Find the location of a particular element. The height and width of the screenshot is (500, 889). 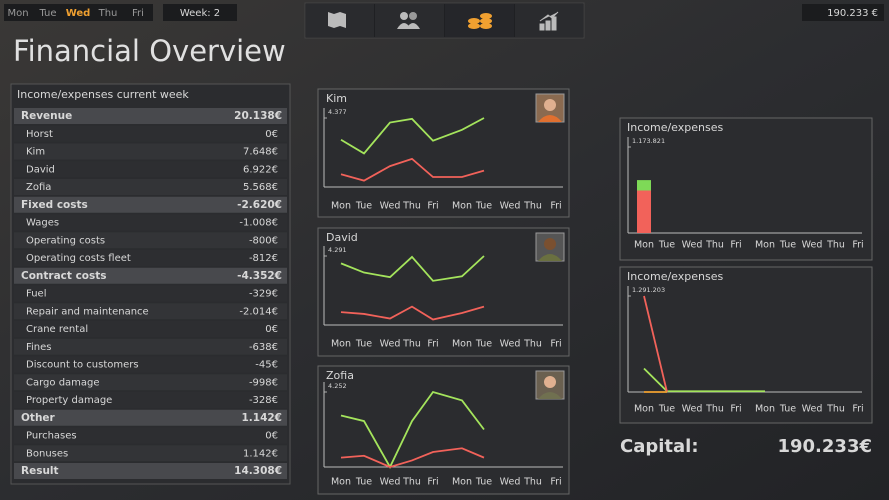

item-value: -328€ is located at coordinates (263, 400).